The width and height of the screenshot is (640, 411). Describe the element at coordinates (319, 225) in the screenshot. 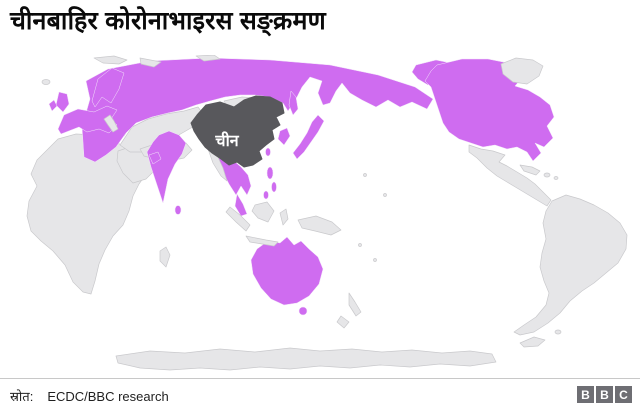

I see `region-new-guinea` at that location.